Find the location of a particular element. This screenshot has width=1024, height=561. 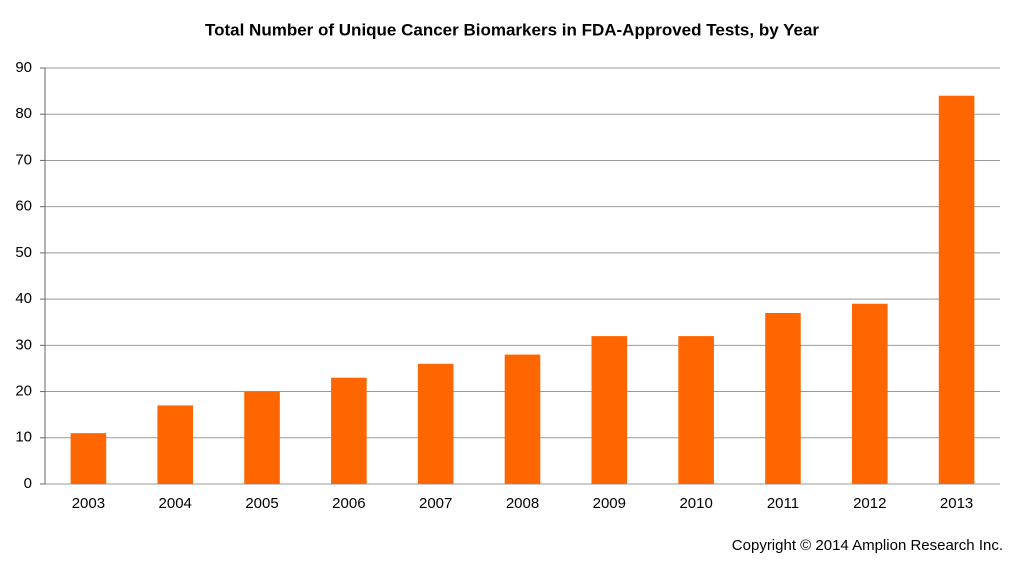

y-tick-label: 40 is located at coordinates (23, 298).